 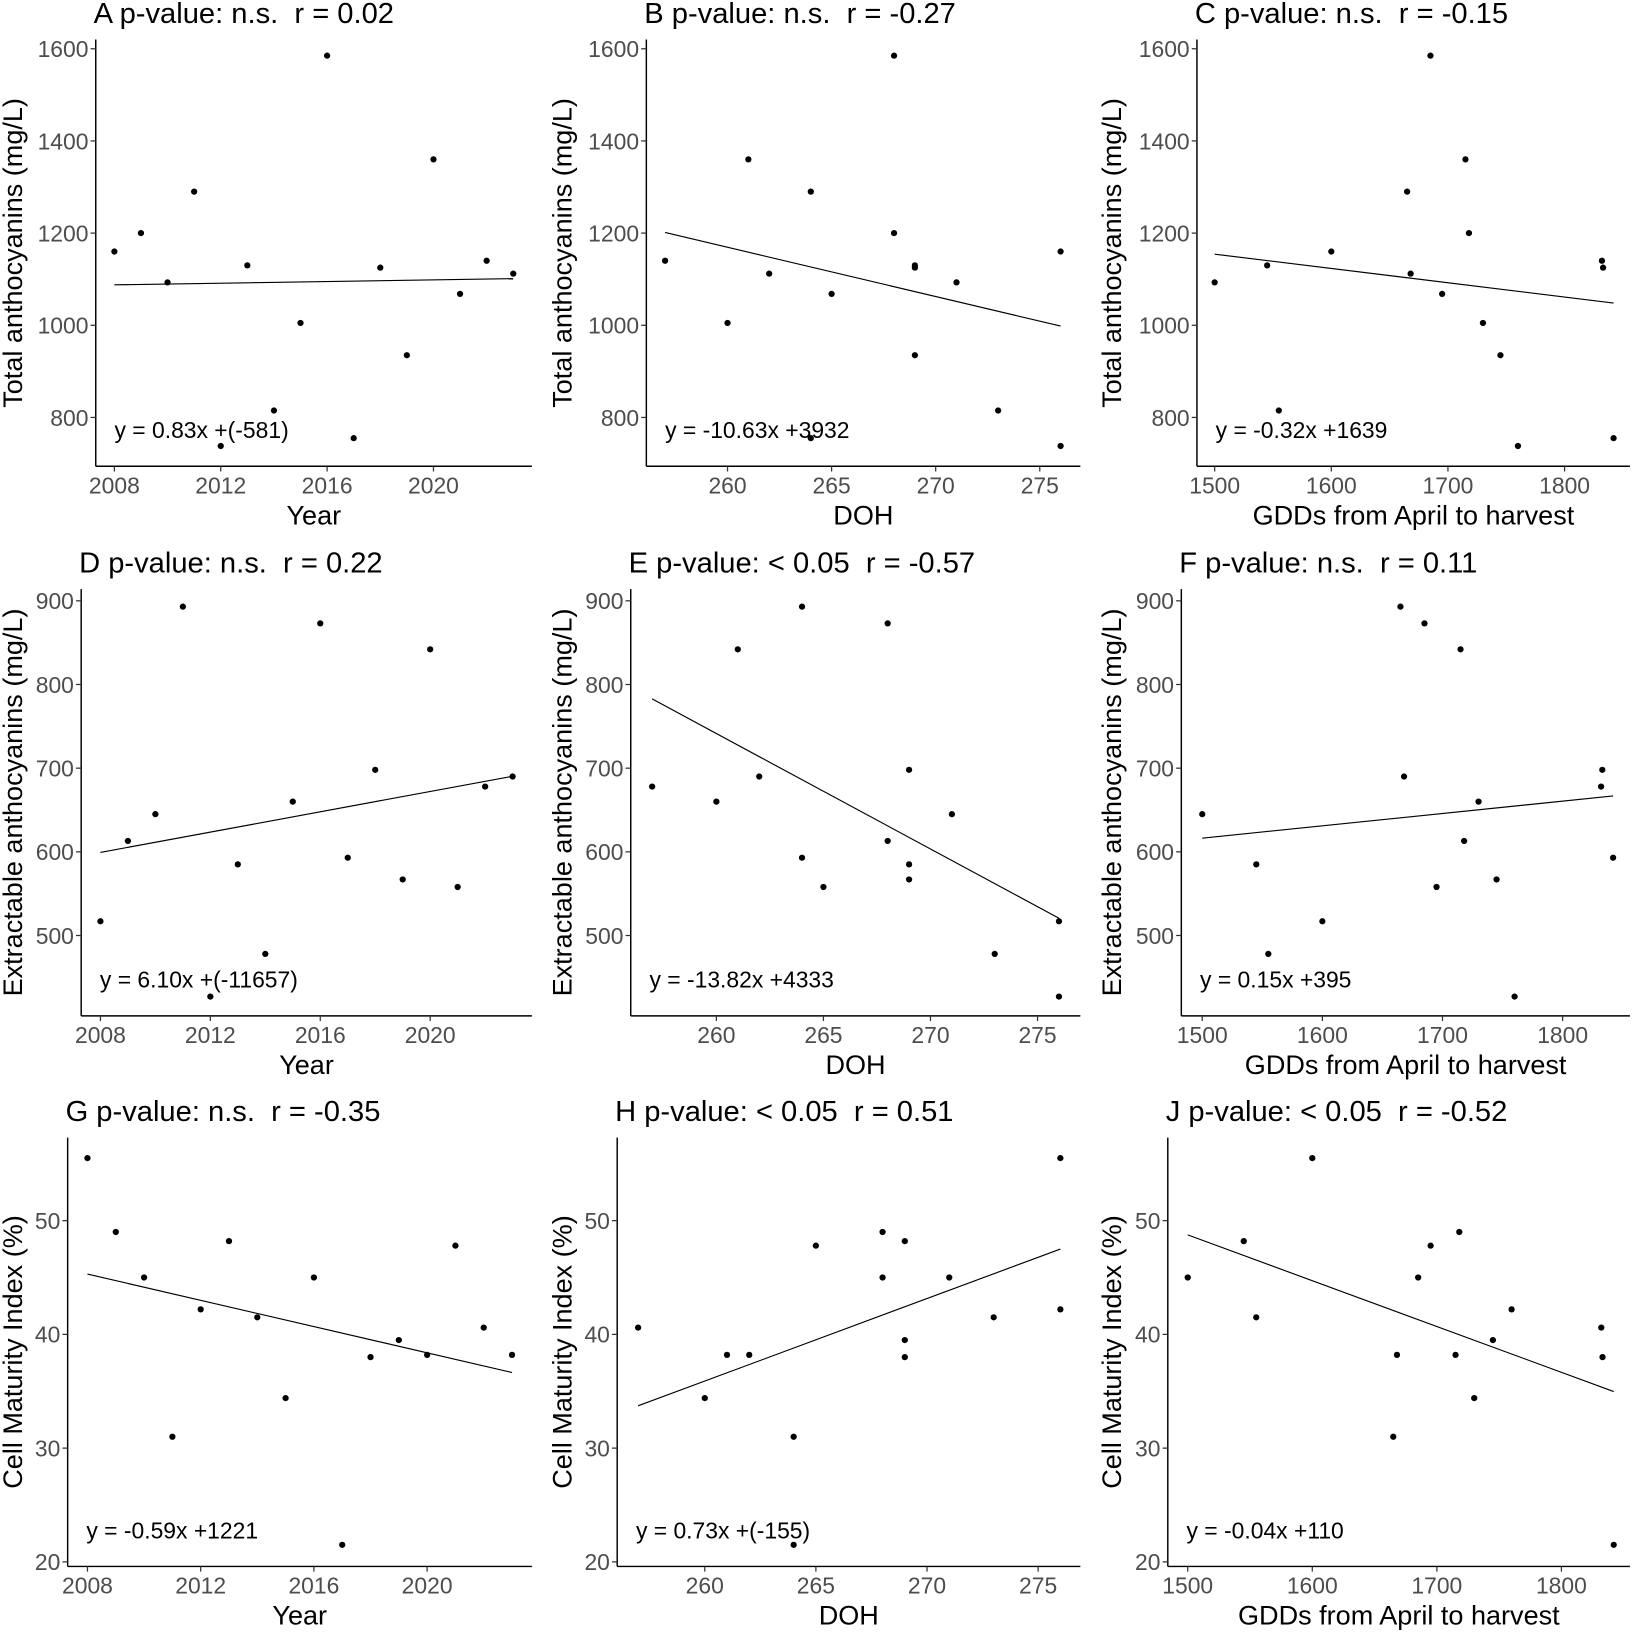 What do you see at coordinates (716, 1035) in the screenshot?
I see `x-tick-label: 260` at bounding box center [716, 1035].